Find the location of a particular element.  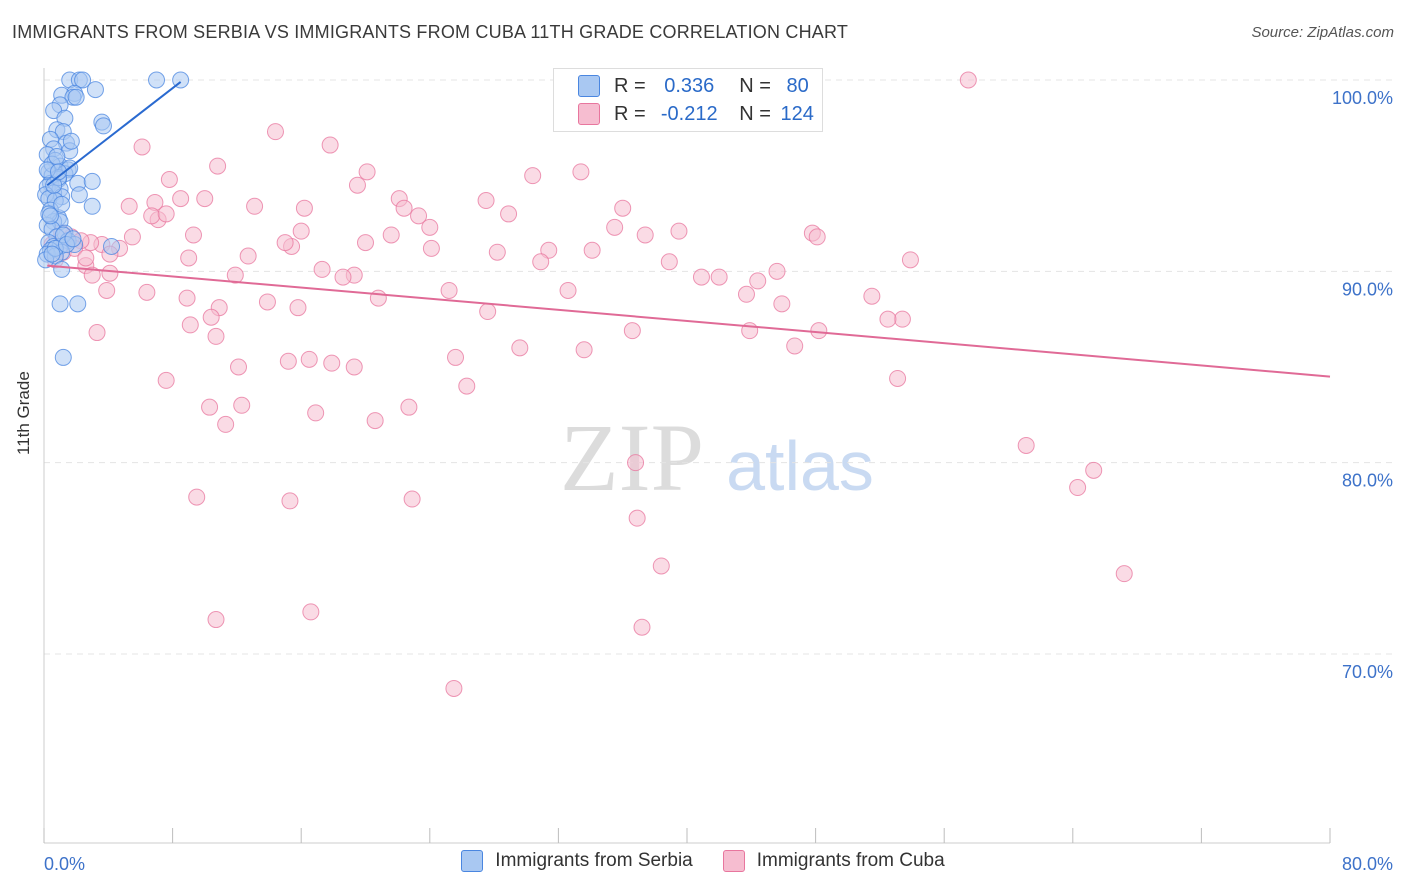

legend-label-cuba: Immigrants from Cuba is located at coordinates (850, 860).